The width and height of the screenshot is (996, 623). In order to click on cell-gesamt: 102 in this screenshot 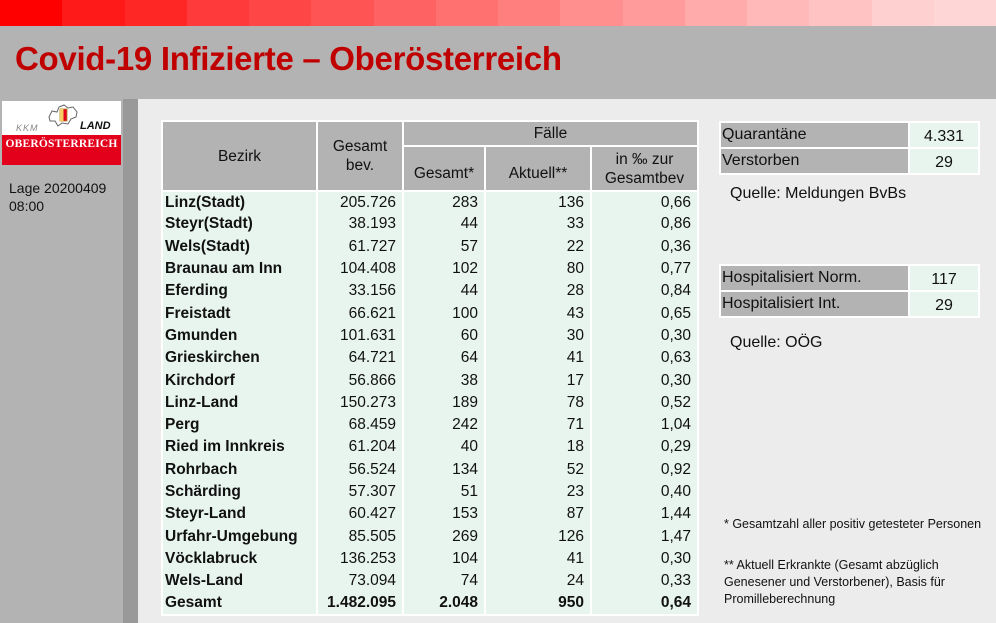, I will do `click(444, 269)`.